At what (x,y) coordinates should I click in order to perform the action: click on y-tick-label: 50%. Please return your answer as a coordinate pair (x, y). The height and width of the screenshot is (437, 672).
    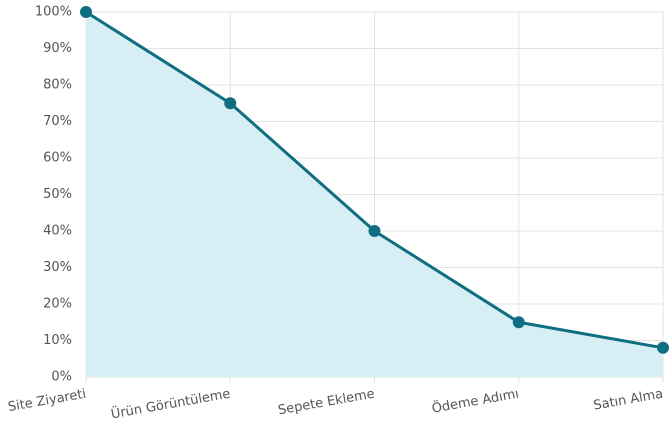
    Looking at the image, I should click on (57, 194).